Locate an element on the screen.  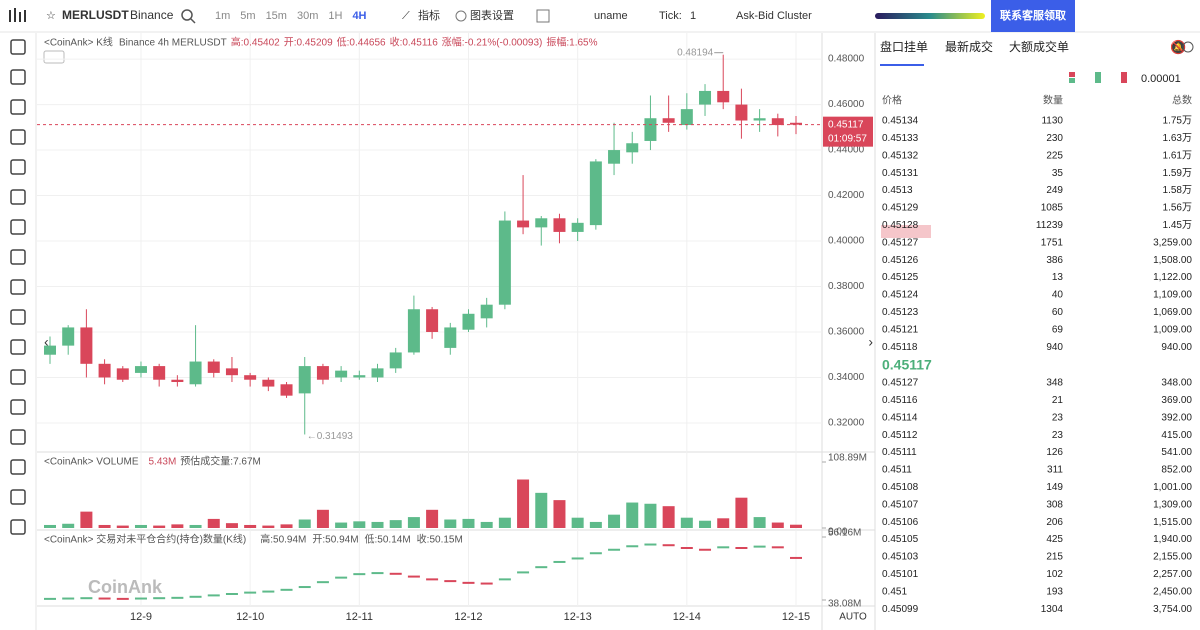
book-cell: 0.45133 is located at coordinates (900, 138).